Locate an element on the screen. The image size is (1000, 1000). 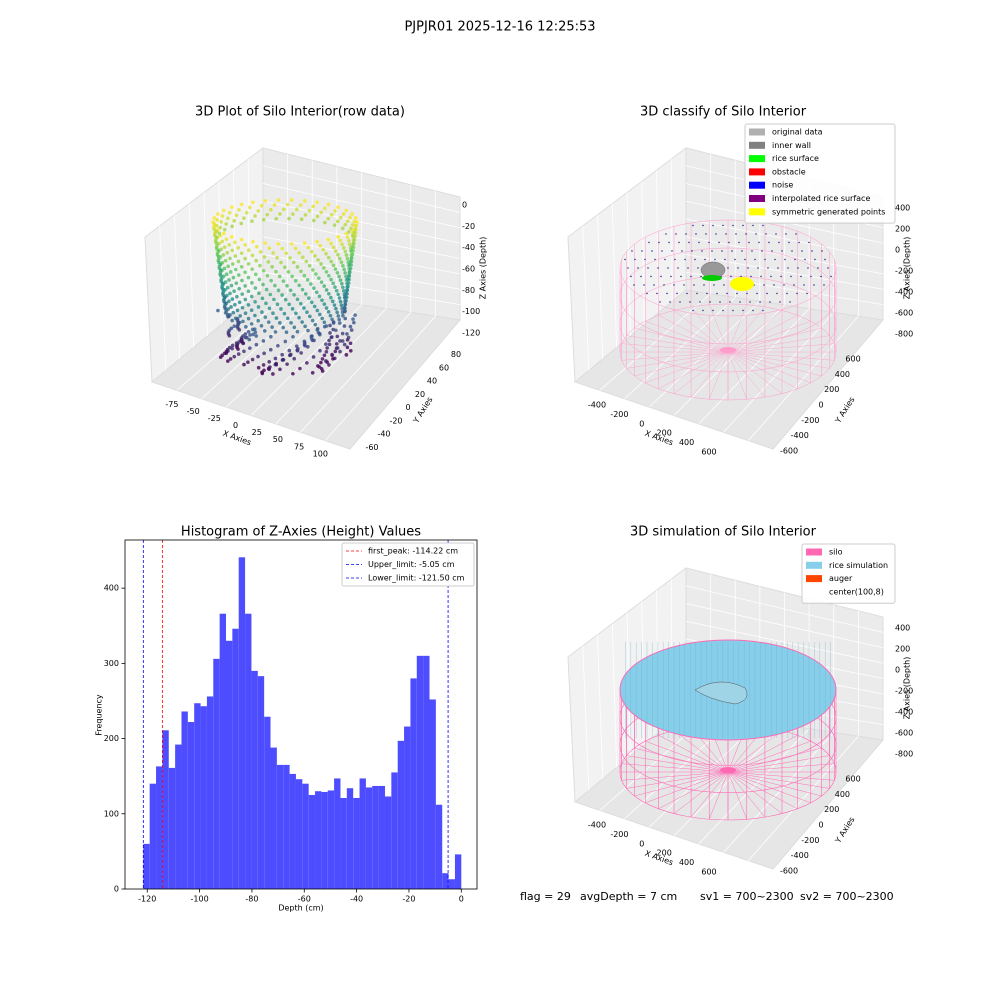
legend-label: Lower_limit: -121.50 cm is located at coordinates (416, 578).